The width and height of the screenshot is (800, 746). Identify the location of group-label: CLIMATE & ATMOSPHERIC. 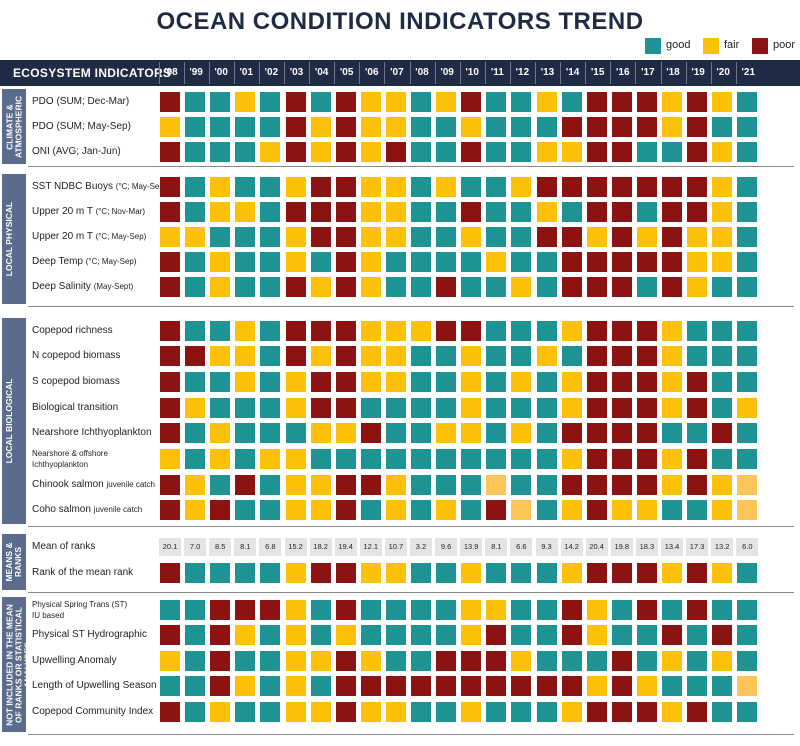
(13, 126).